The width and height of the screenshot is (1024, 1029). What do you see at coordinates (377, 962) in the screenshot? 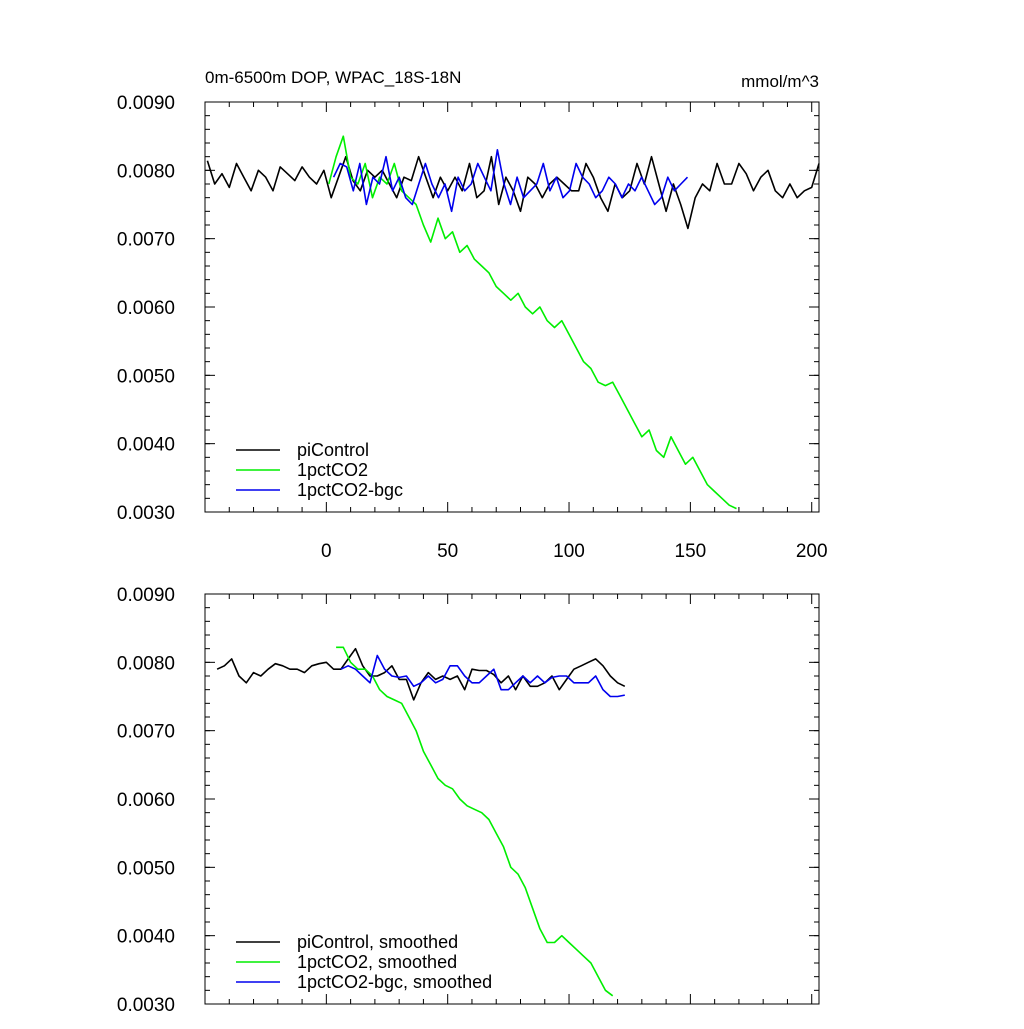
I see `legend-label-1pctco2-smoothed: 1pctCO2, smoothed` at bounding box center [377, 962].